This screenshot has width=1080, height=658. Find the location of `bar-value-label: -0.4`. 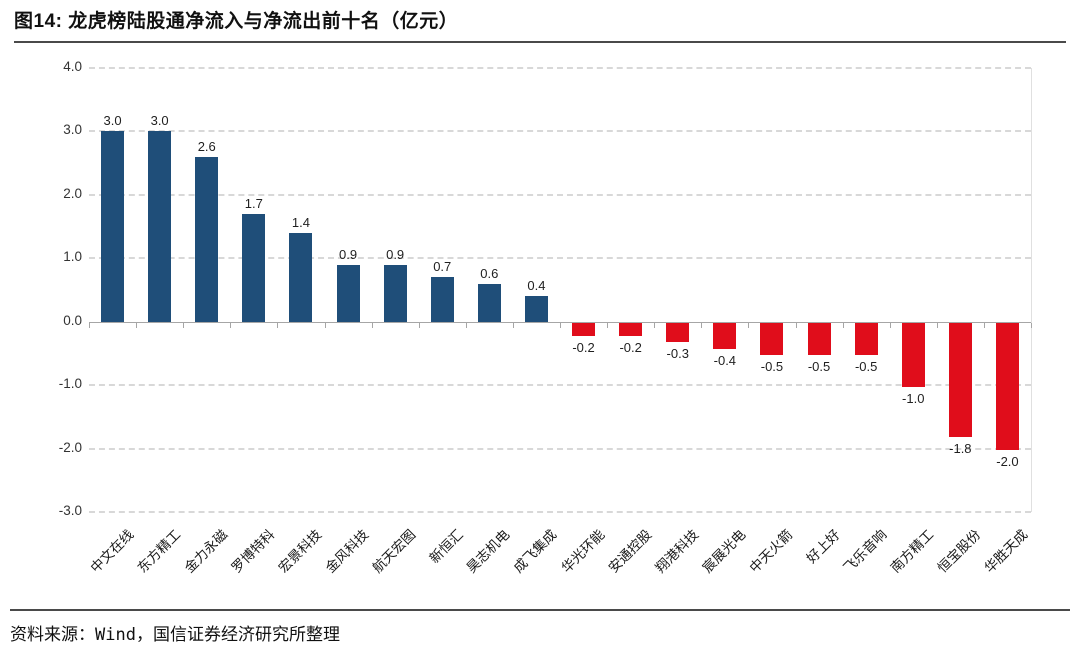

bar-value-label: -0.4 is located at coordinates (725, 360).